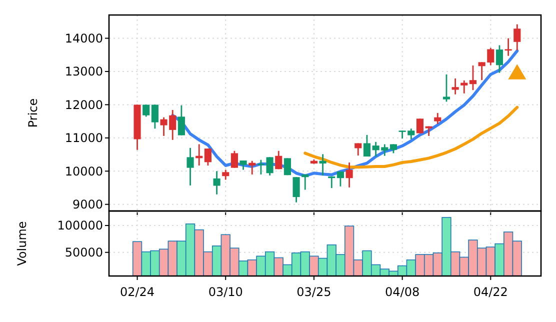 The height and width of the screenshot is (322, 556). I want to click on y-tick-label: 11000, so click(83, 138).